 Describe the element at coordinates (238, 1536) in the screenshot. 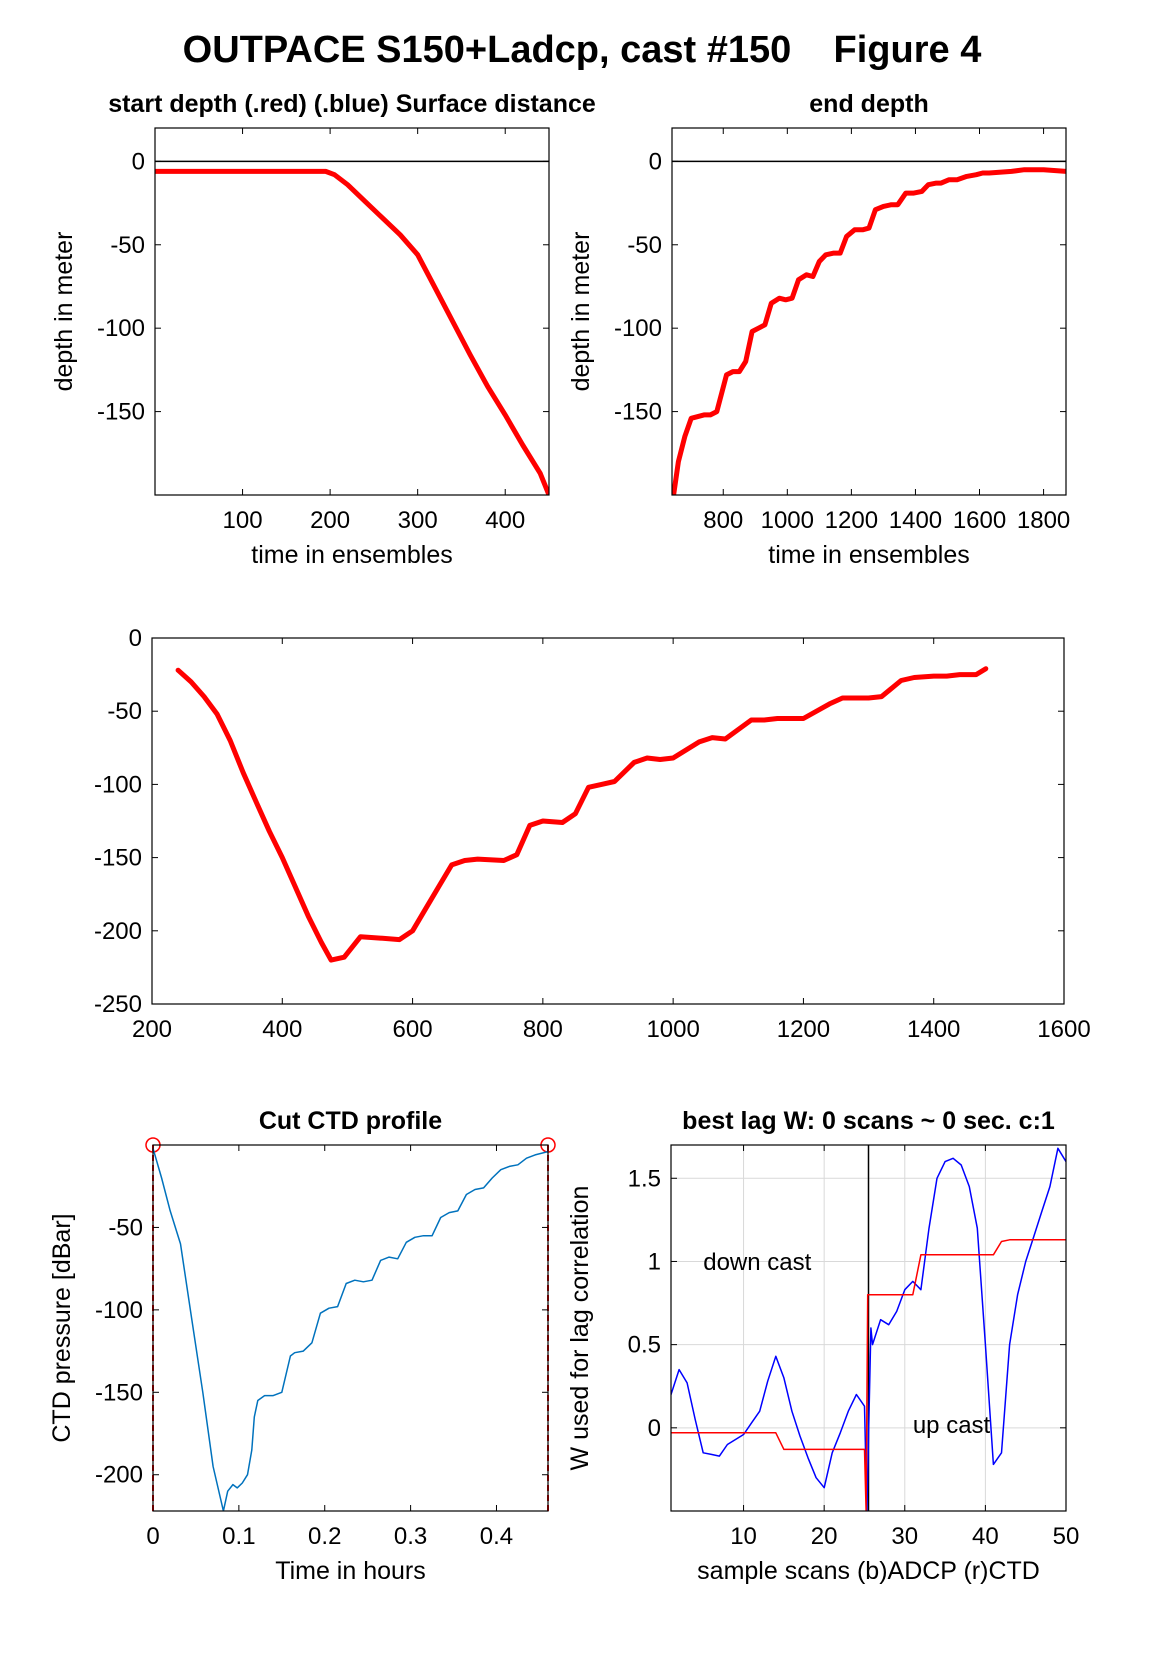

I see `x-tick-label: 0.1` at that location.